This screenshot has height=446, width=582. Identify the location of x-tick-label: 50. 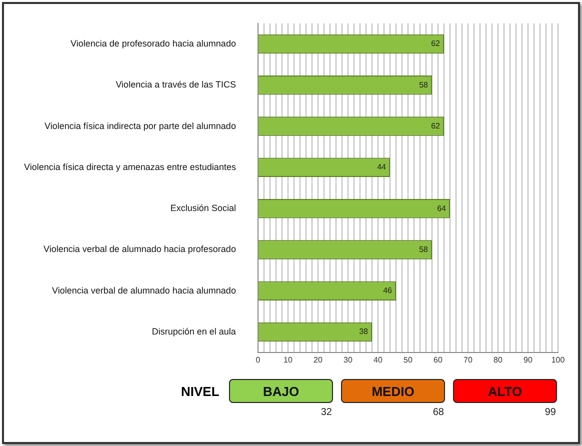
(408, 360).